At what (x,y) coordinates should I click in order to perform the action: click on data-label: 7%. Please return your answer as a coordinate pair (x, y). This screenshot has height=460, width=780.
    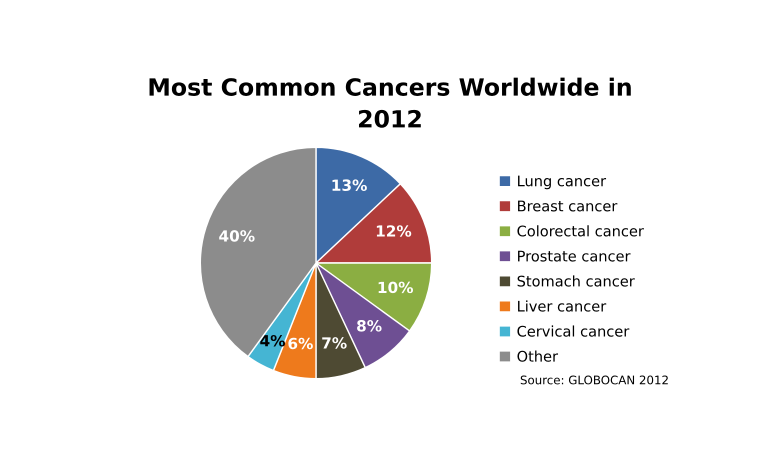
    Looking at the image, I should click on (334, 343).